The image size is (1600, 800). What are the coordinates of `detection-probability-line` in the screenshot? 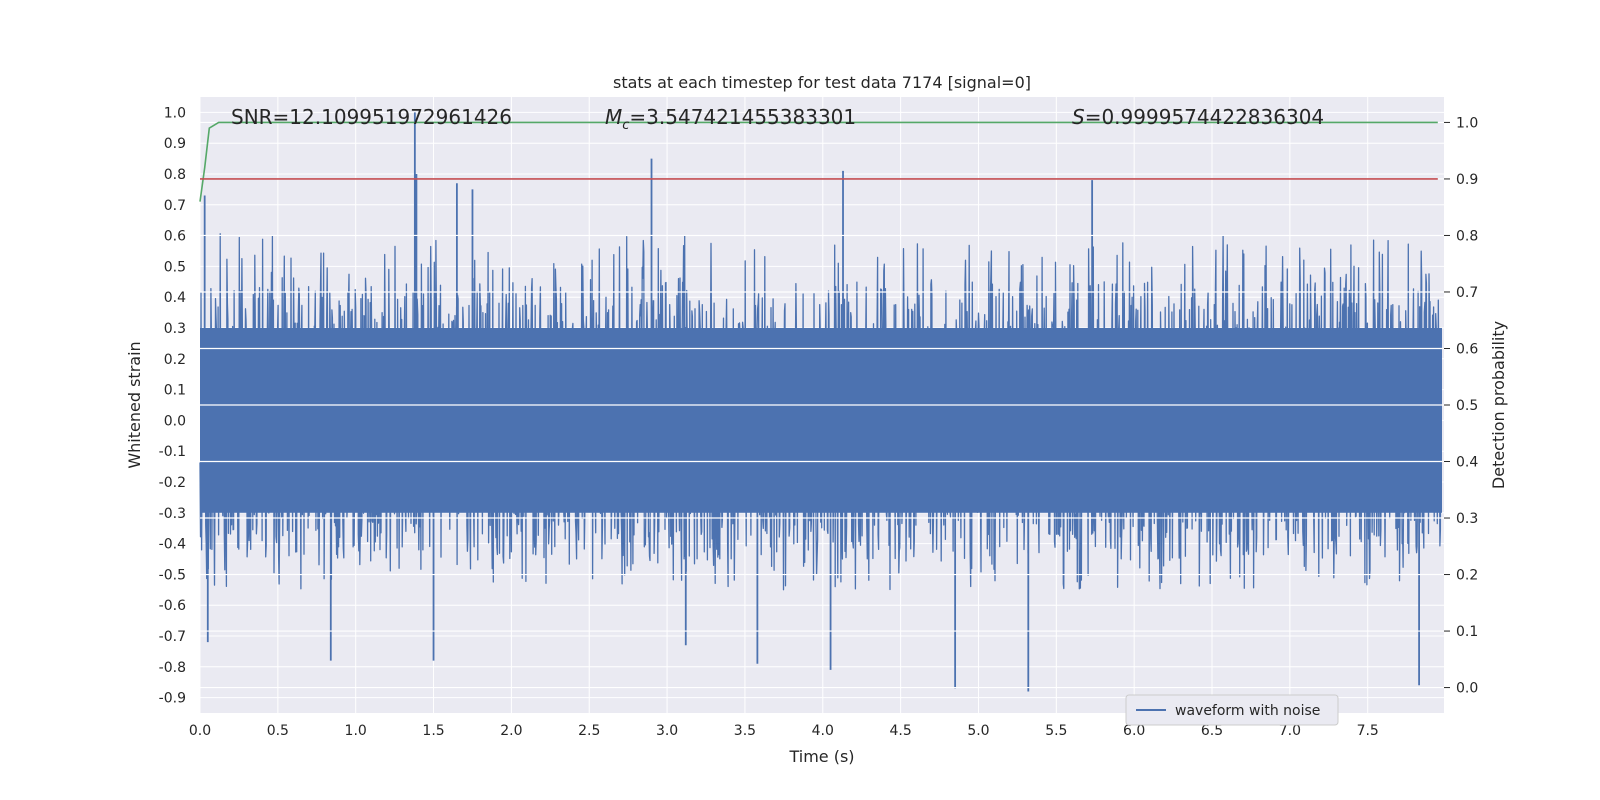 It's located at (818, 161).